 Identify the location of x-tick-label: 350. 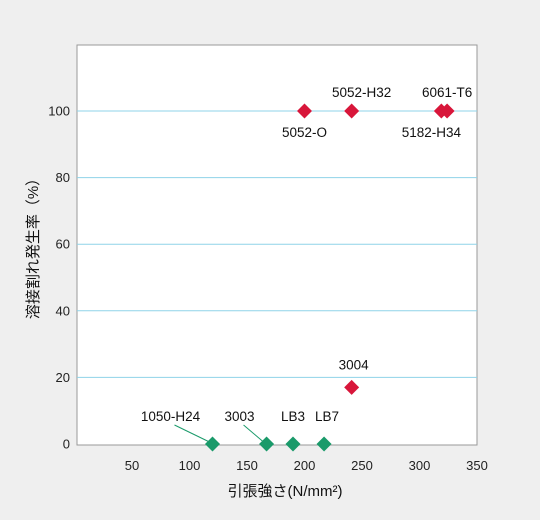
(477, 465).